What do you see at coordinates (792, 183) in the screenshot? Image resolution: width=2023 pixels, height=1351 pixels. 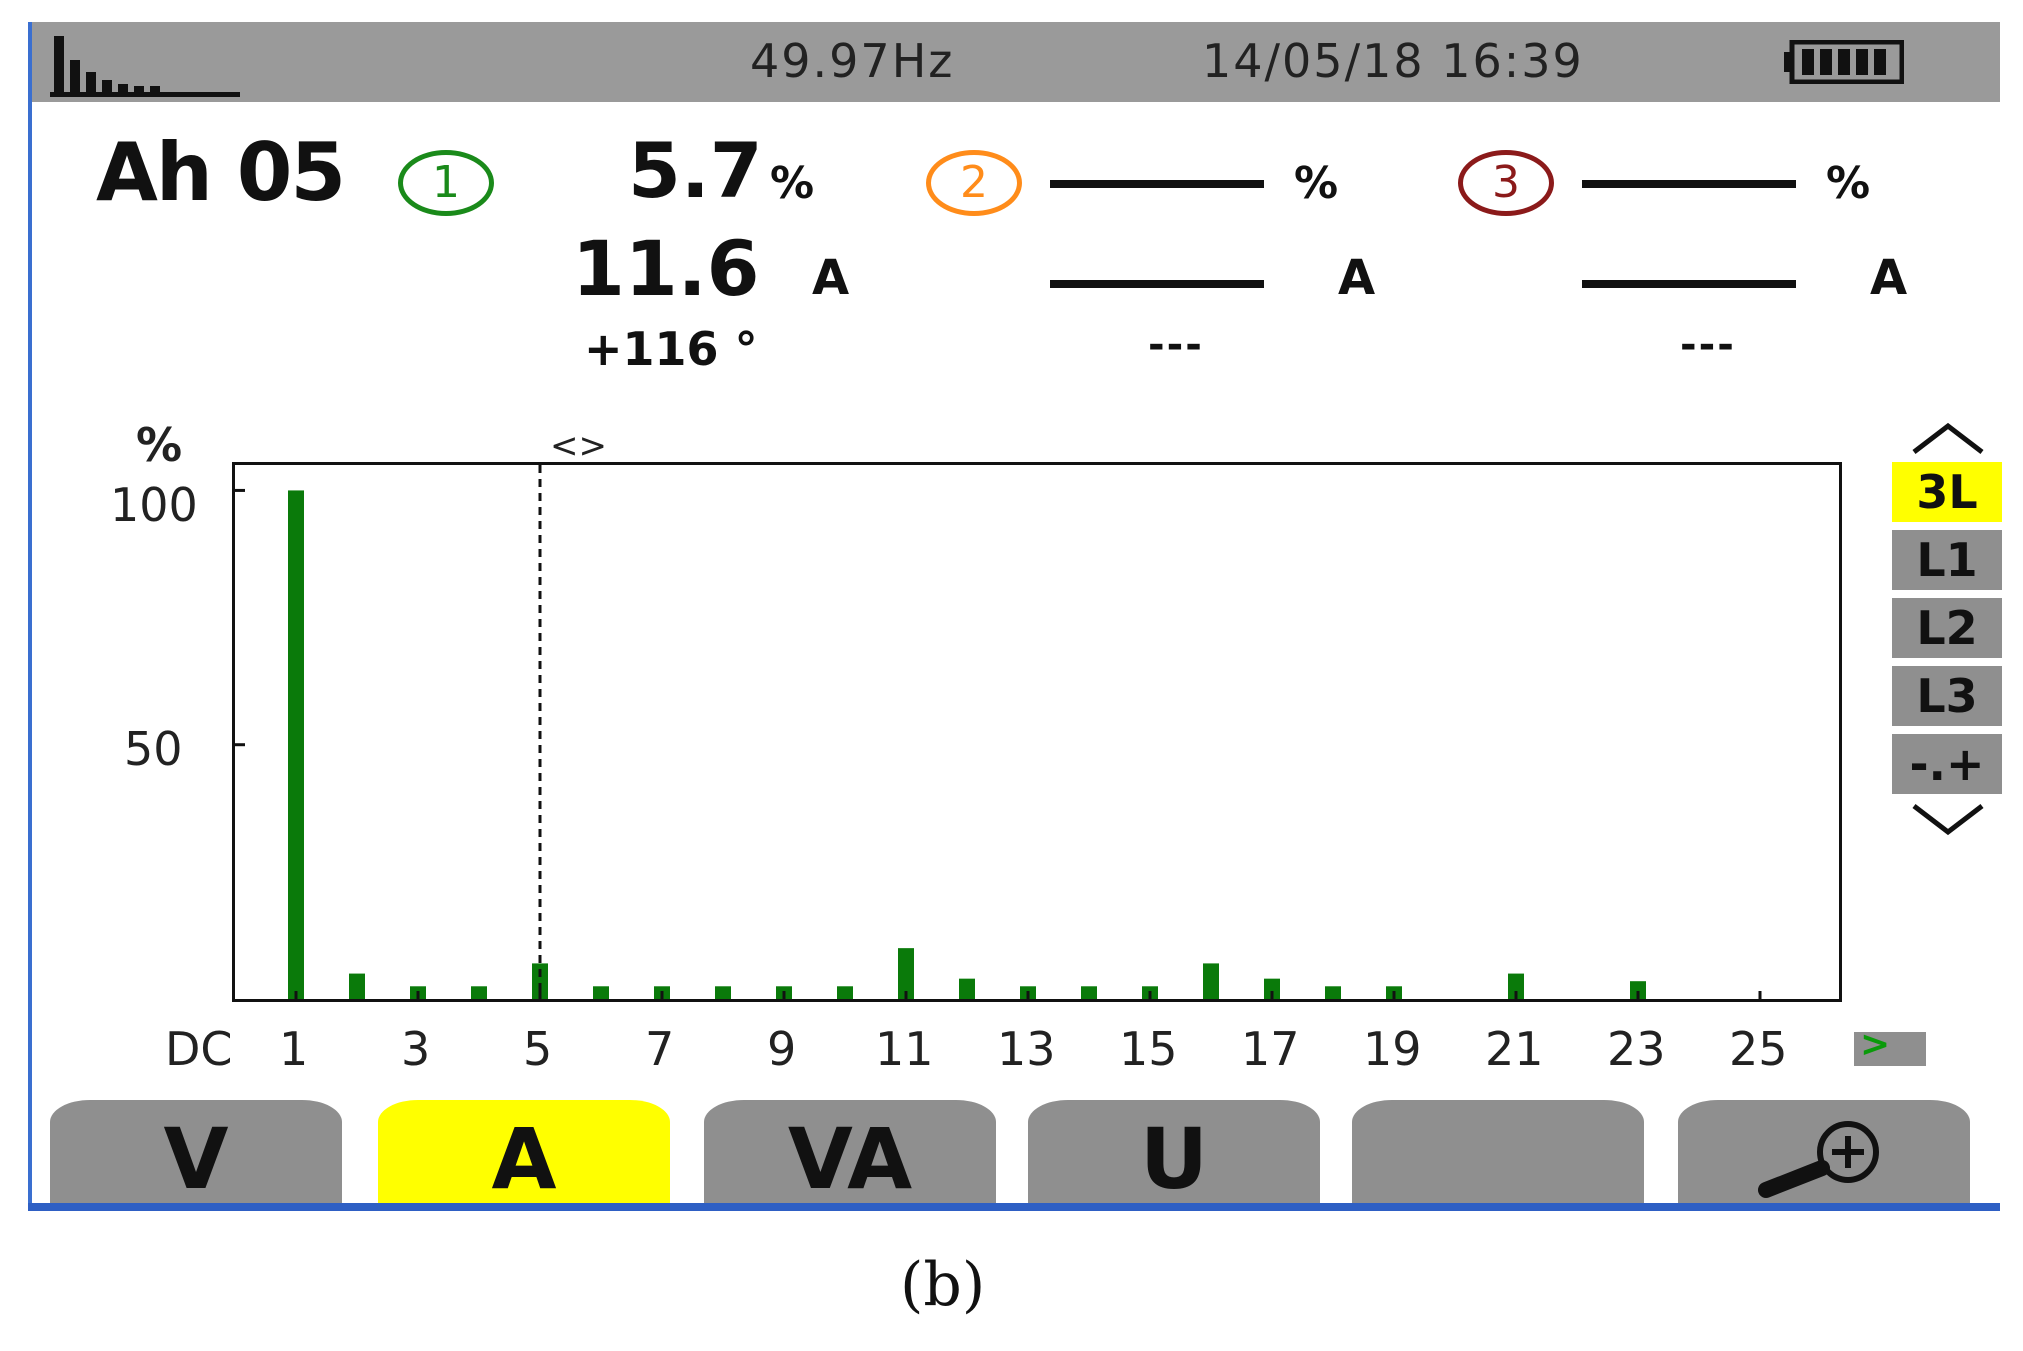 I see `channel-1-percent-unit: %` at bounding box center [792, 183].